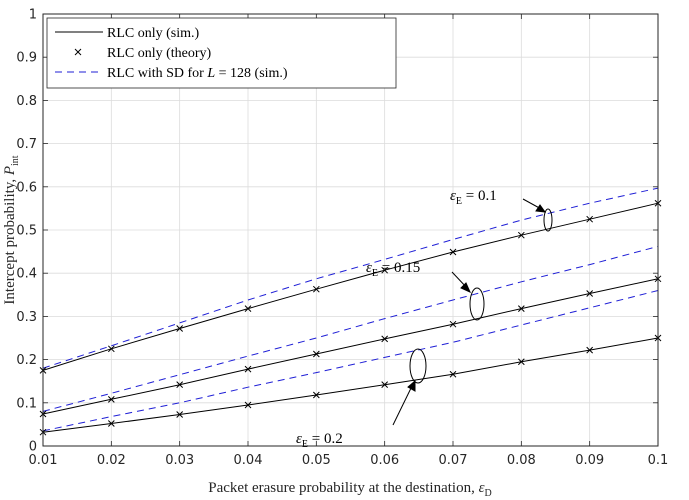  Describe the element at coordinates (453, 460) in the screenshot. I see `x-tick-label: 0.07` at that location.